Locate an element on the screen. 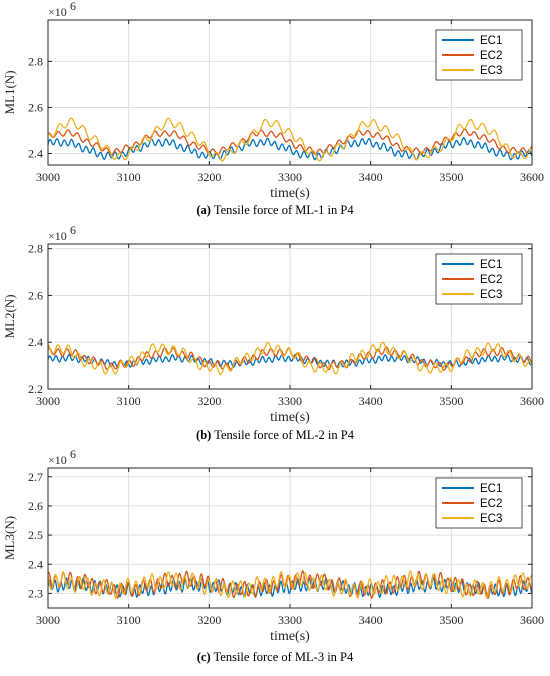 Image resolution: width=550 pixels, height=676 pixels. y-tick-label: 2.7 is located at coordinates (35, 477).